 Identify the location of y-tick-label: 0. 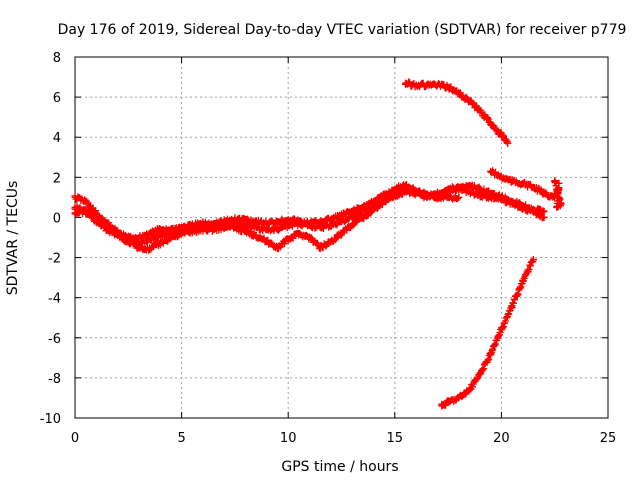
(57, 218).